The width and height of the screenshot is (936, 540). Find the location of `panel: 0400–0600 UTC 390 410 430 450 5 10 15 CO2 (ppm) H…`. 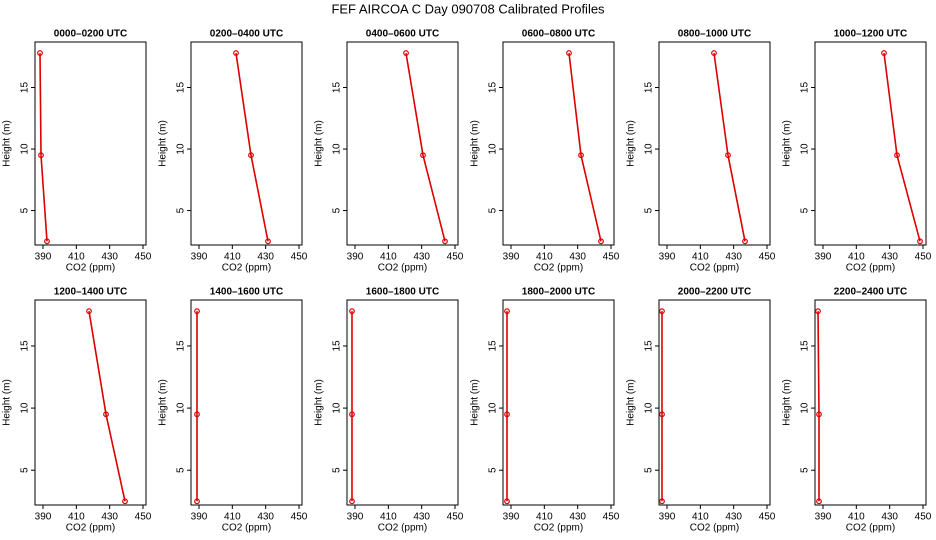

panel: 0400–0600 UTC 390 410 430 450 5 10 15 CO2 (ppm) H… is located at coordinates (389, 151).